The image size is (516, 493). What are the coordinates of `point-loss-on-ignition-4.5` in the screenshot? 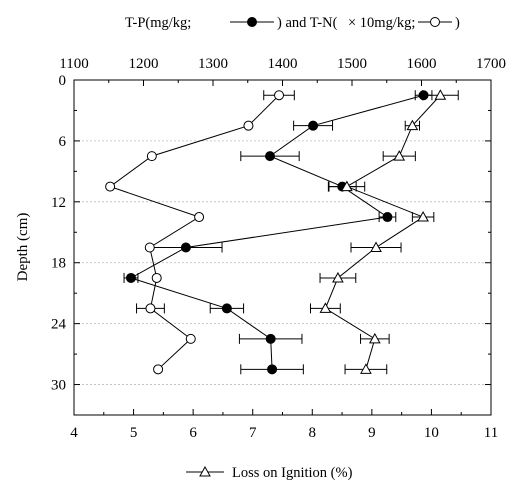 It's located at (412, 125).